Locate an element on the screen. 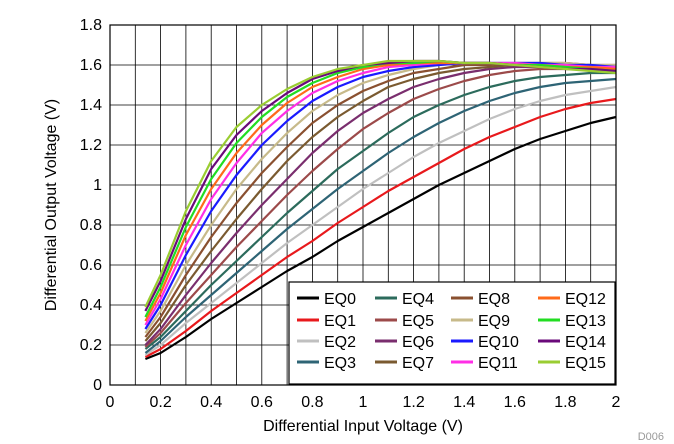  x-tick-label: 0.2 is located at coordinates (160, 402).